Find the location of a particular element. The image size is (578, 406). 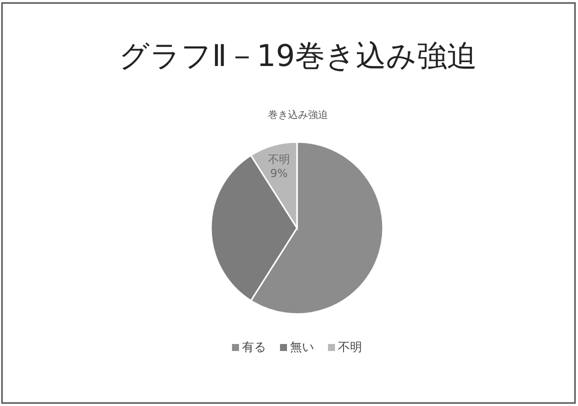

legend-label: 有る is located at coordinates (254, 347).